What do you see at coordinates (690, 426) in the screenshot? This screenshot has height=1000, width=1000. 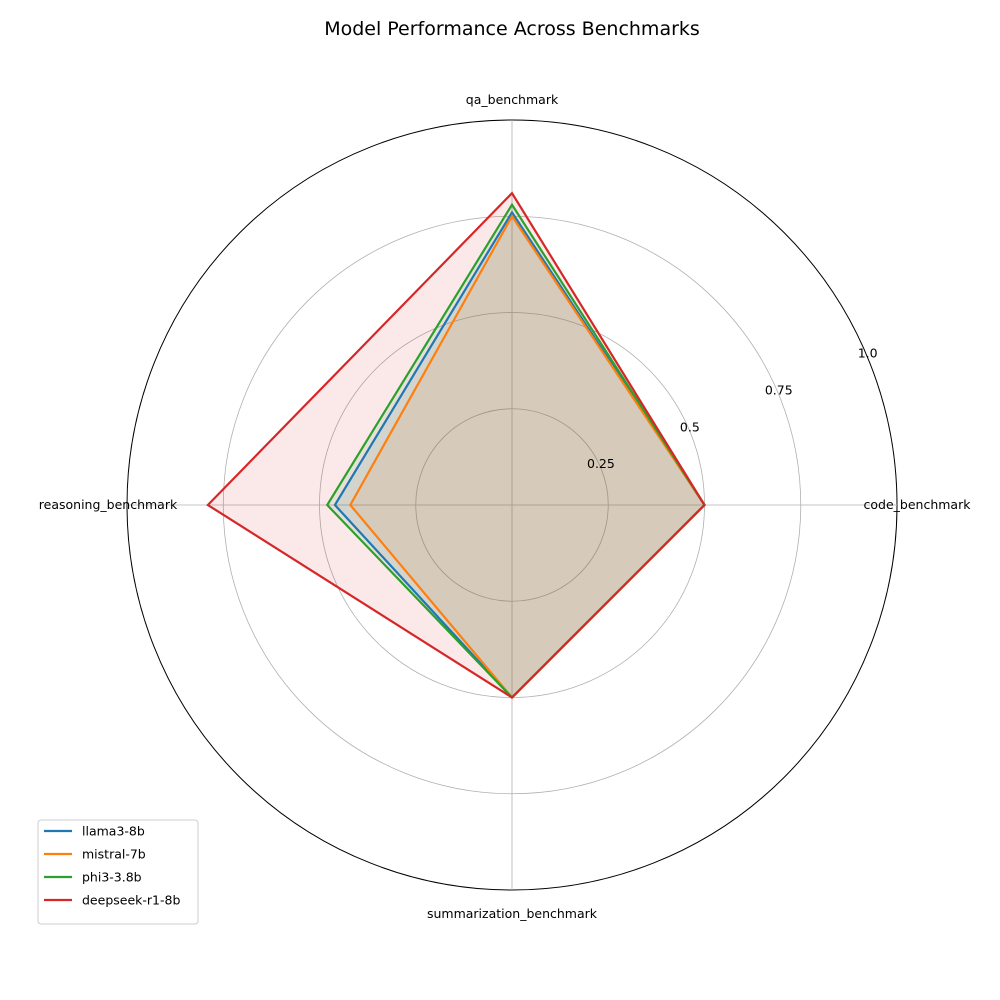 I see `radial-tick-label: 0.5` at bounding box center [690, 426].